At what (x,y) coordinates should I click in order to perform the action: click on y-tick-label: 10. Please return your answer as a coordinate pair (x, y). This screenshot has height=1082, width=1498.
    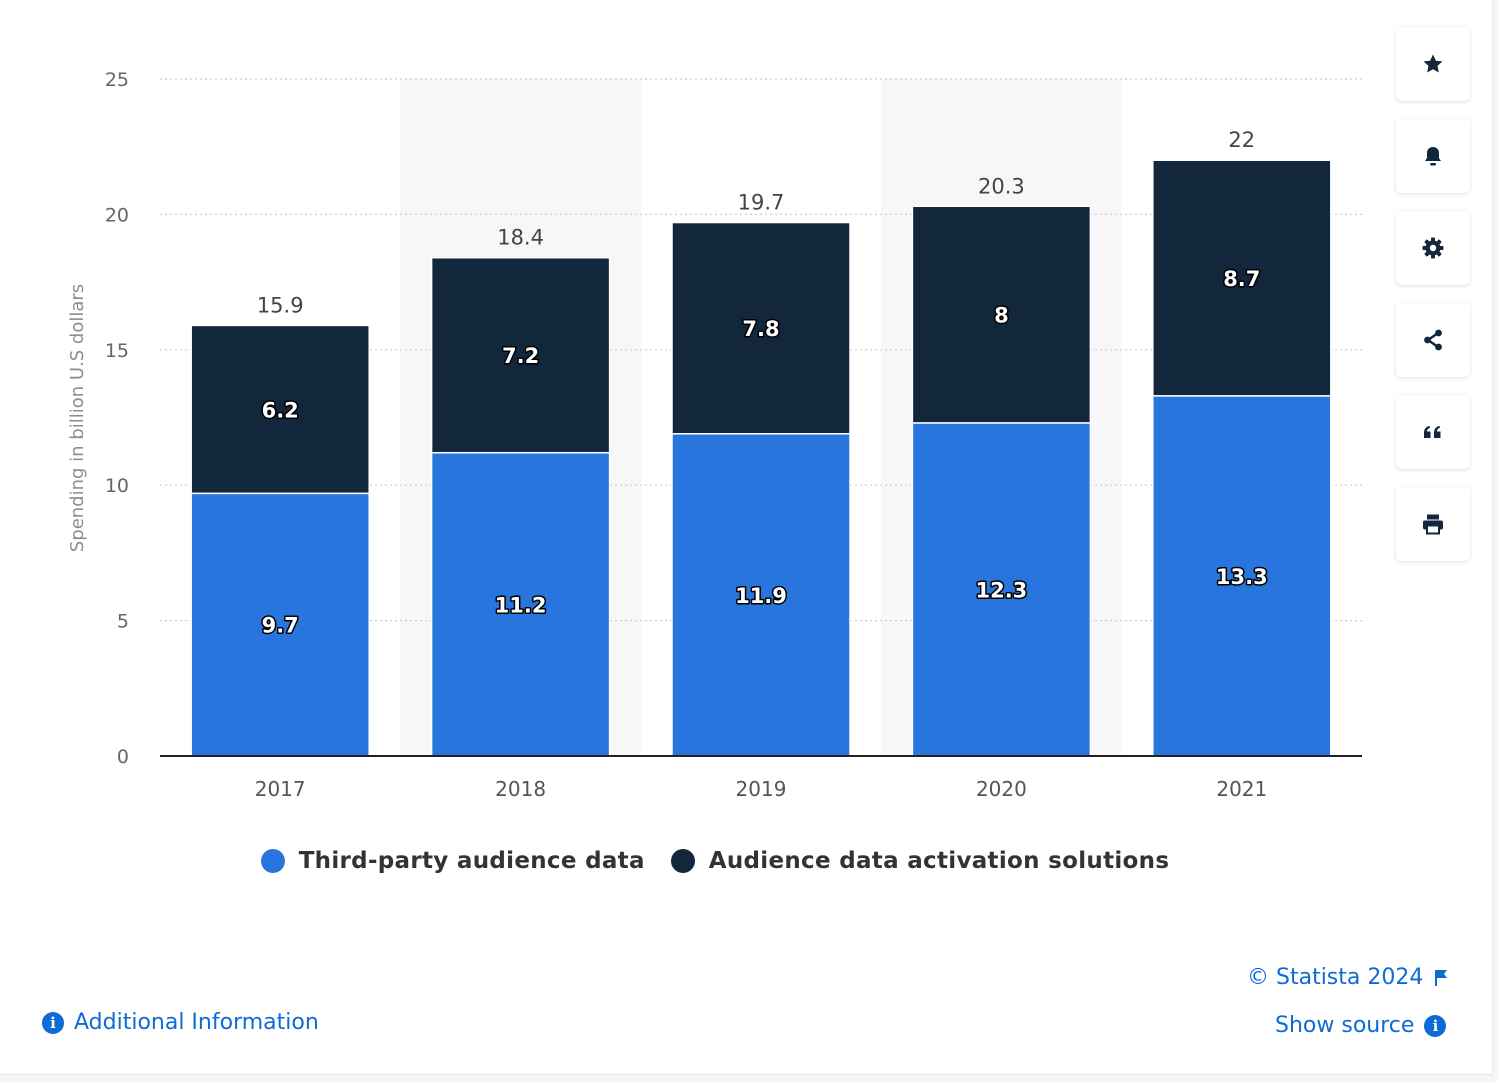
    Looking at the image, I should click on (117, 486).